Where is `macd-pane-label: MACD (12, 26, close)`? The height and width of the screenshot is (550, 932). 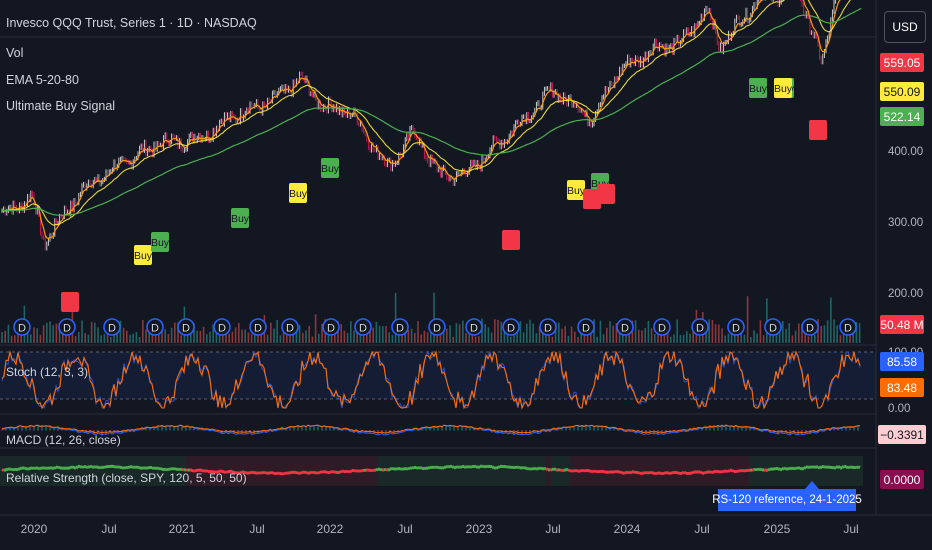 macd-pane-label: MACD (12, 26, close) is located at coordinates (63, 440).